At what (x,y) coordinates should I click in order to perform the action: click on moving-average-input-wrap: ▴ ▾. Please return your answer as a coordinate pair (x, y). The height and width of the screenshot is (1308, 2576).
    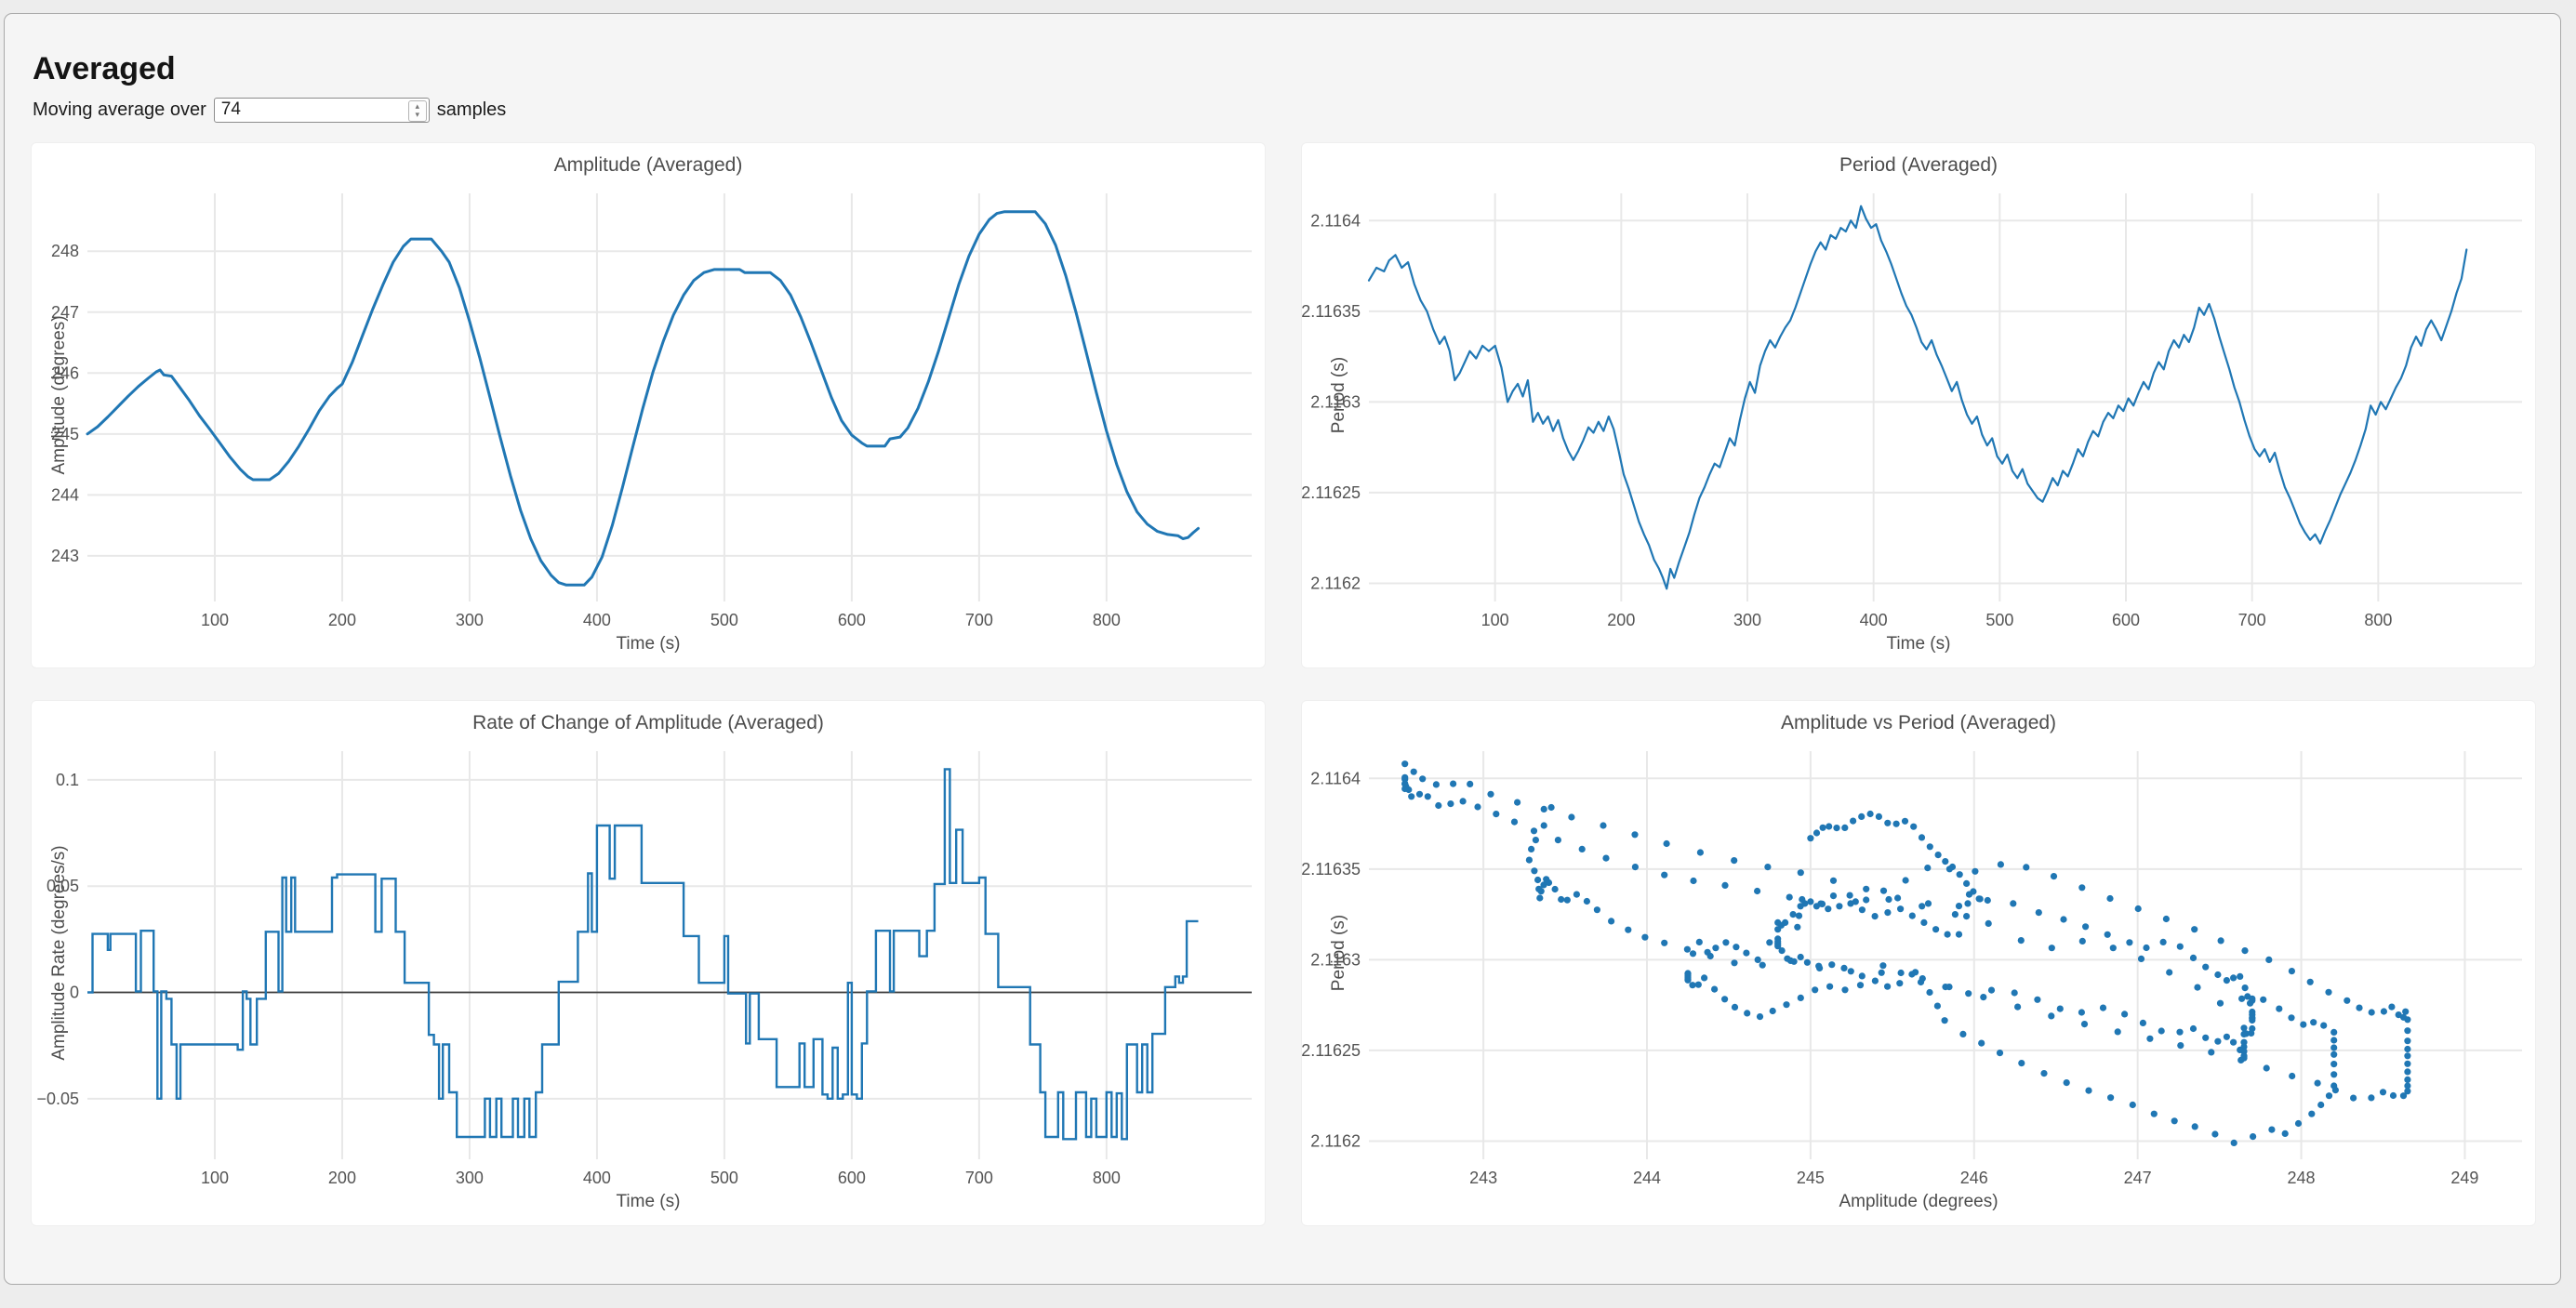
    Looking at the image, I should click on (321, 110).